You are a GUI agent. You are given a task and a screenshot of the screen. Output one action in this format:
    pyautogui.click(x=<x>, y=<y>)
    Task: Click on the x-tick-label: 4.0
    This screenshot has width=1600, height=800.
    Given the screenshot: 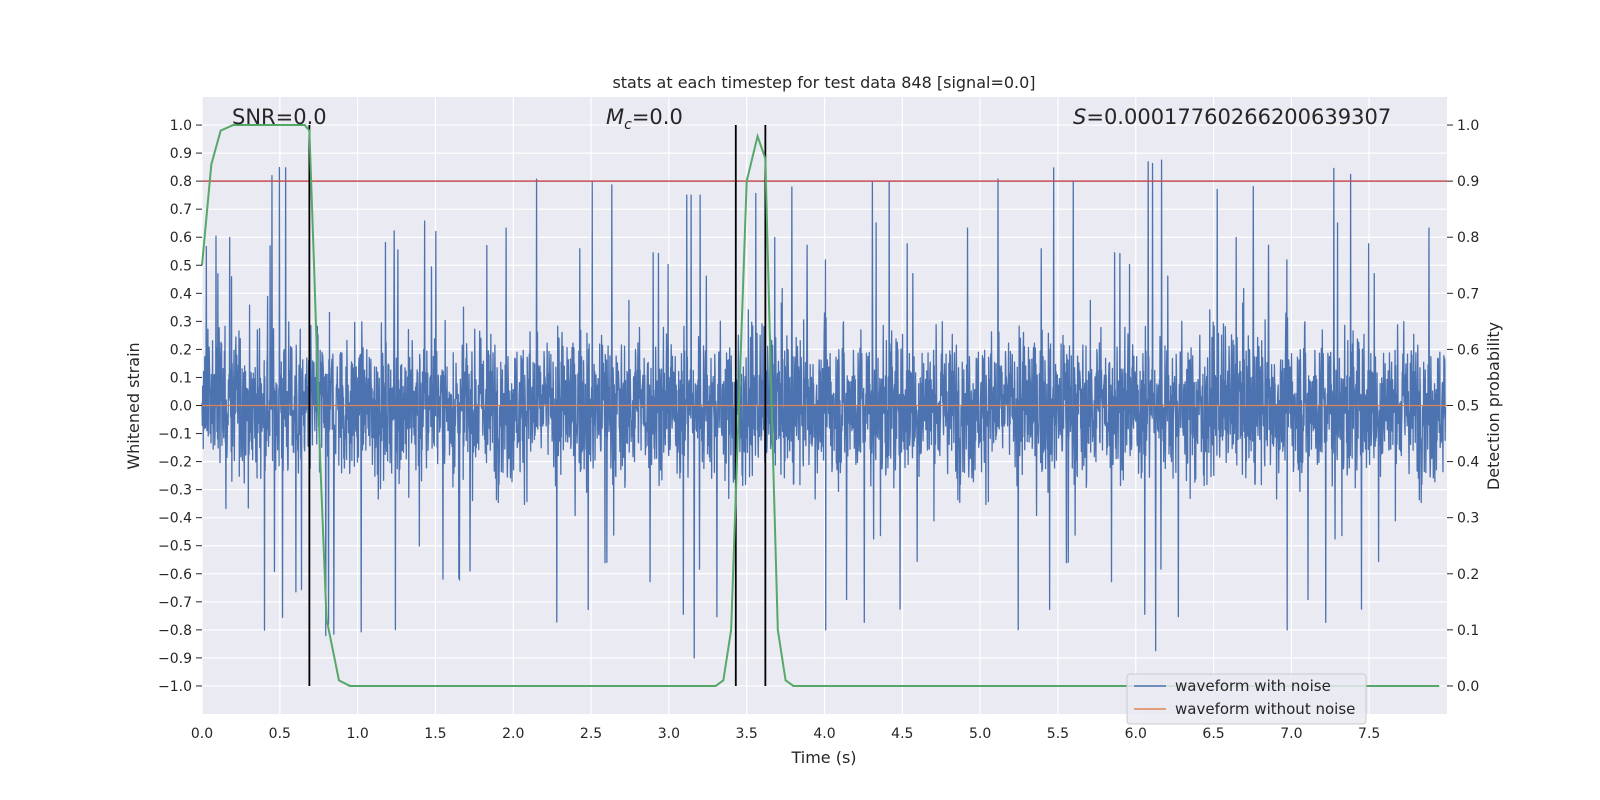 What is the action you would take?
    pyautogui.click(x=824, y=734)
    